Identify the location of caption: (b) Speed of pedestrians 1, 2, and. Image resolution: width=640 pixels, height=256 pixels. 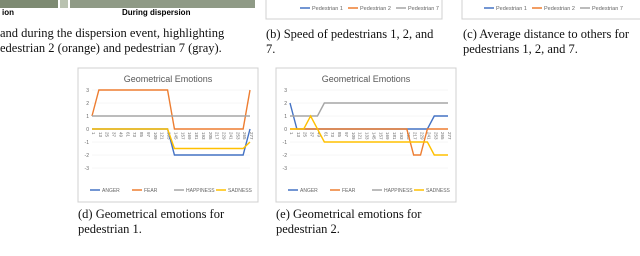
(350, 34).